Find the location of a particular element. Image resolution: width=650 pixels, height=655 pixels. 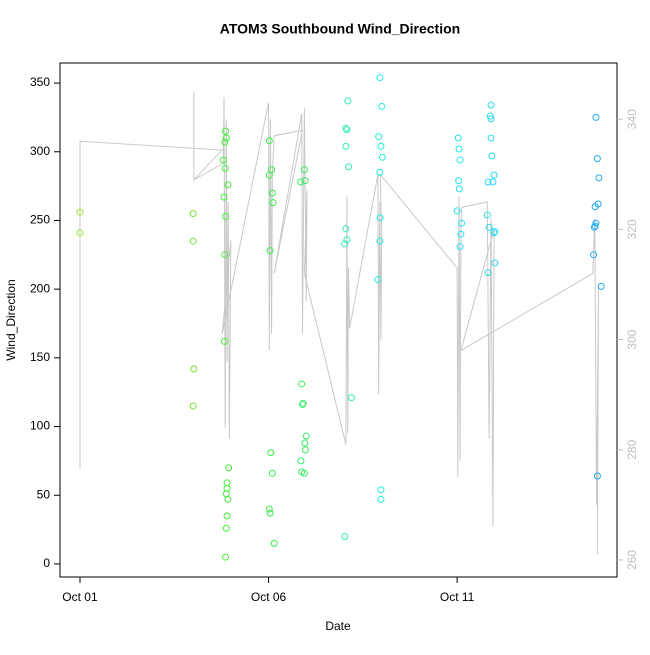

y2-tick-label: 260 is located at coordinates (632, 560).